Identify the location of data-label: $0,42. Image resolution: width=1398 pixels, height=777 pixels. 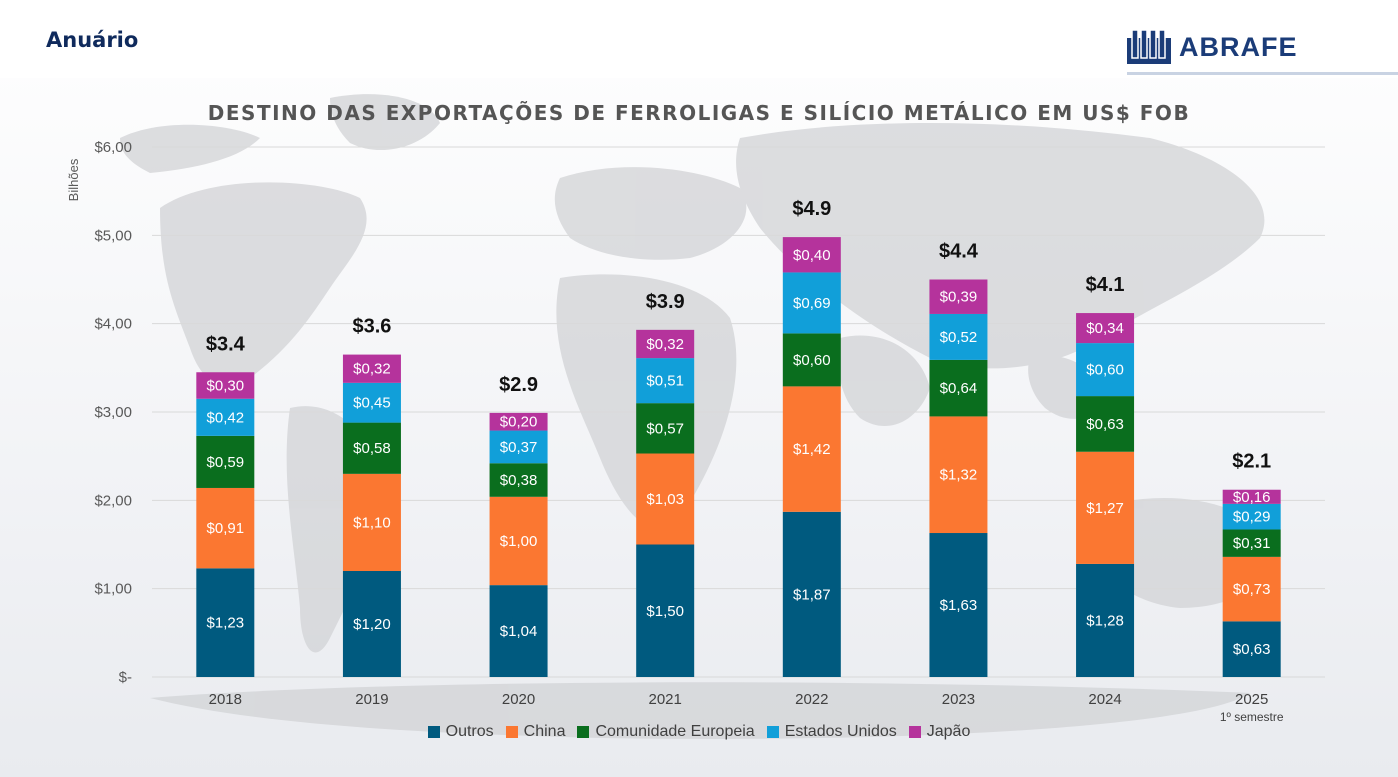
(226, 417).